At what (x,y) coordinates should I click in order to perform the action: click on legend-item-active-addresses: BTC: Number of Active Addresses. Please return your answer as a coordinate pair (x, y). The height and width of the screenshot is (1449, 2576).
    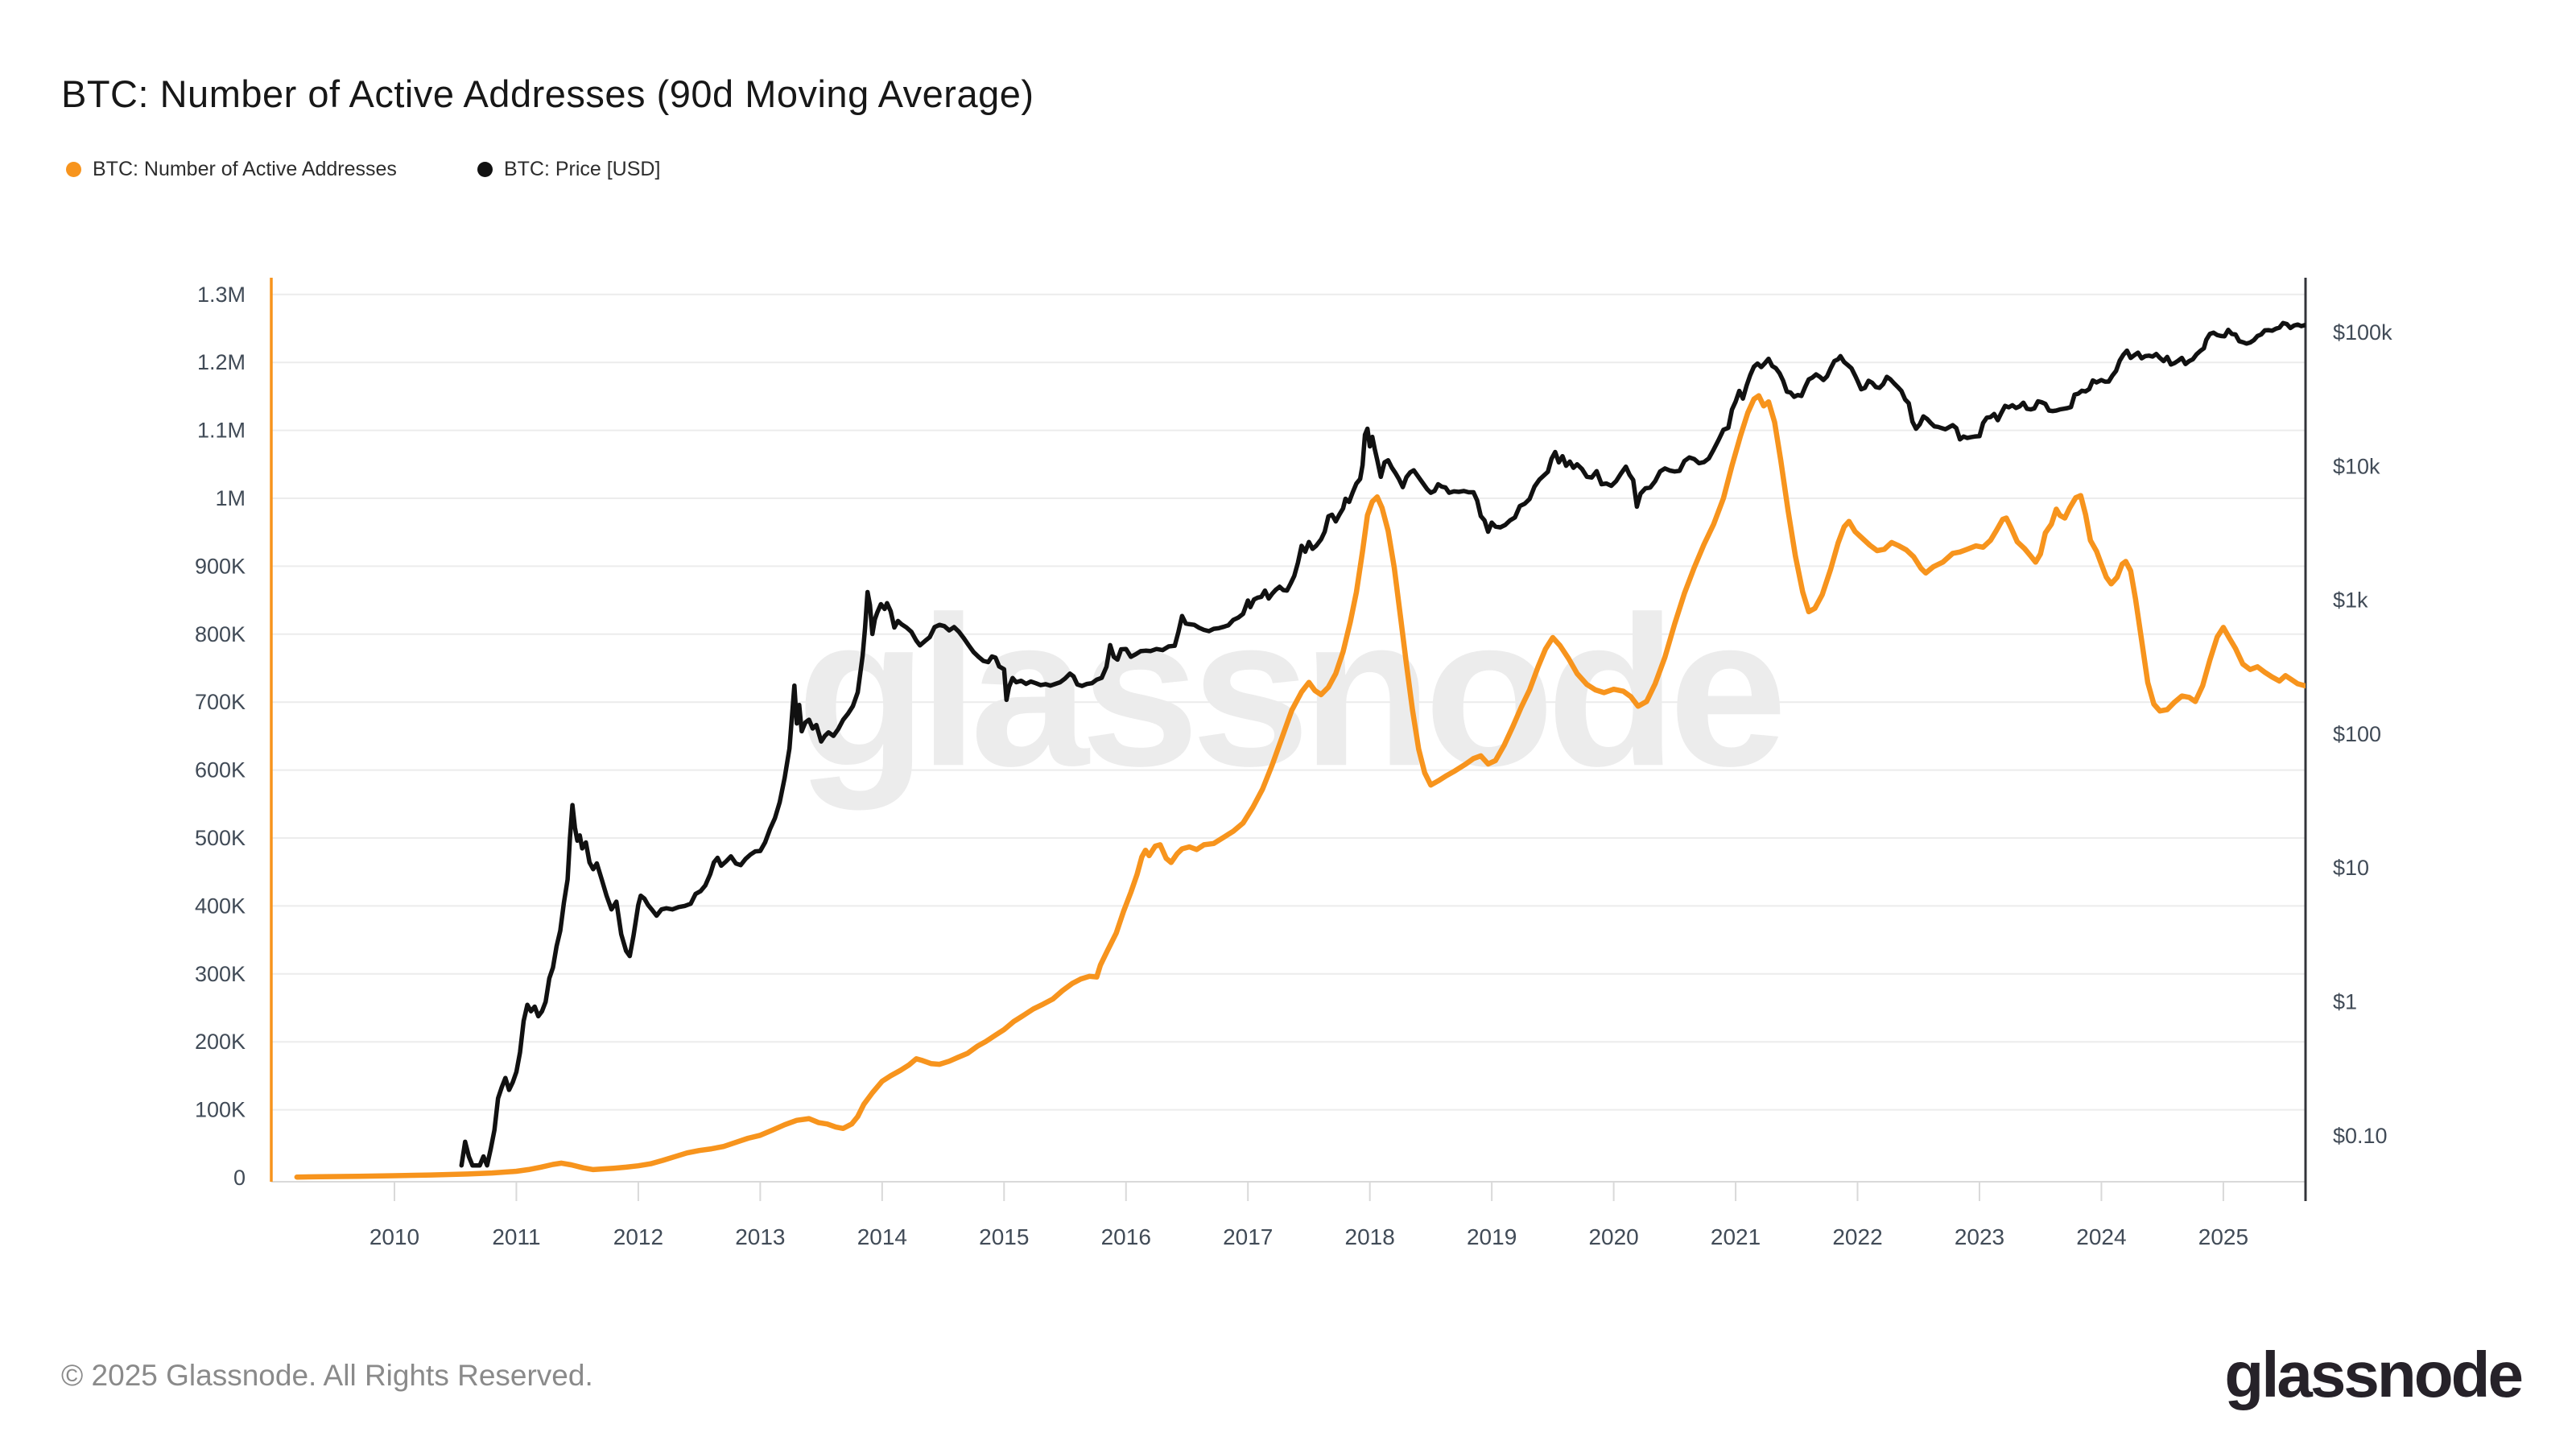
    Looking at the image, I should click on (231, 169).